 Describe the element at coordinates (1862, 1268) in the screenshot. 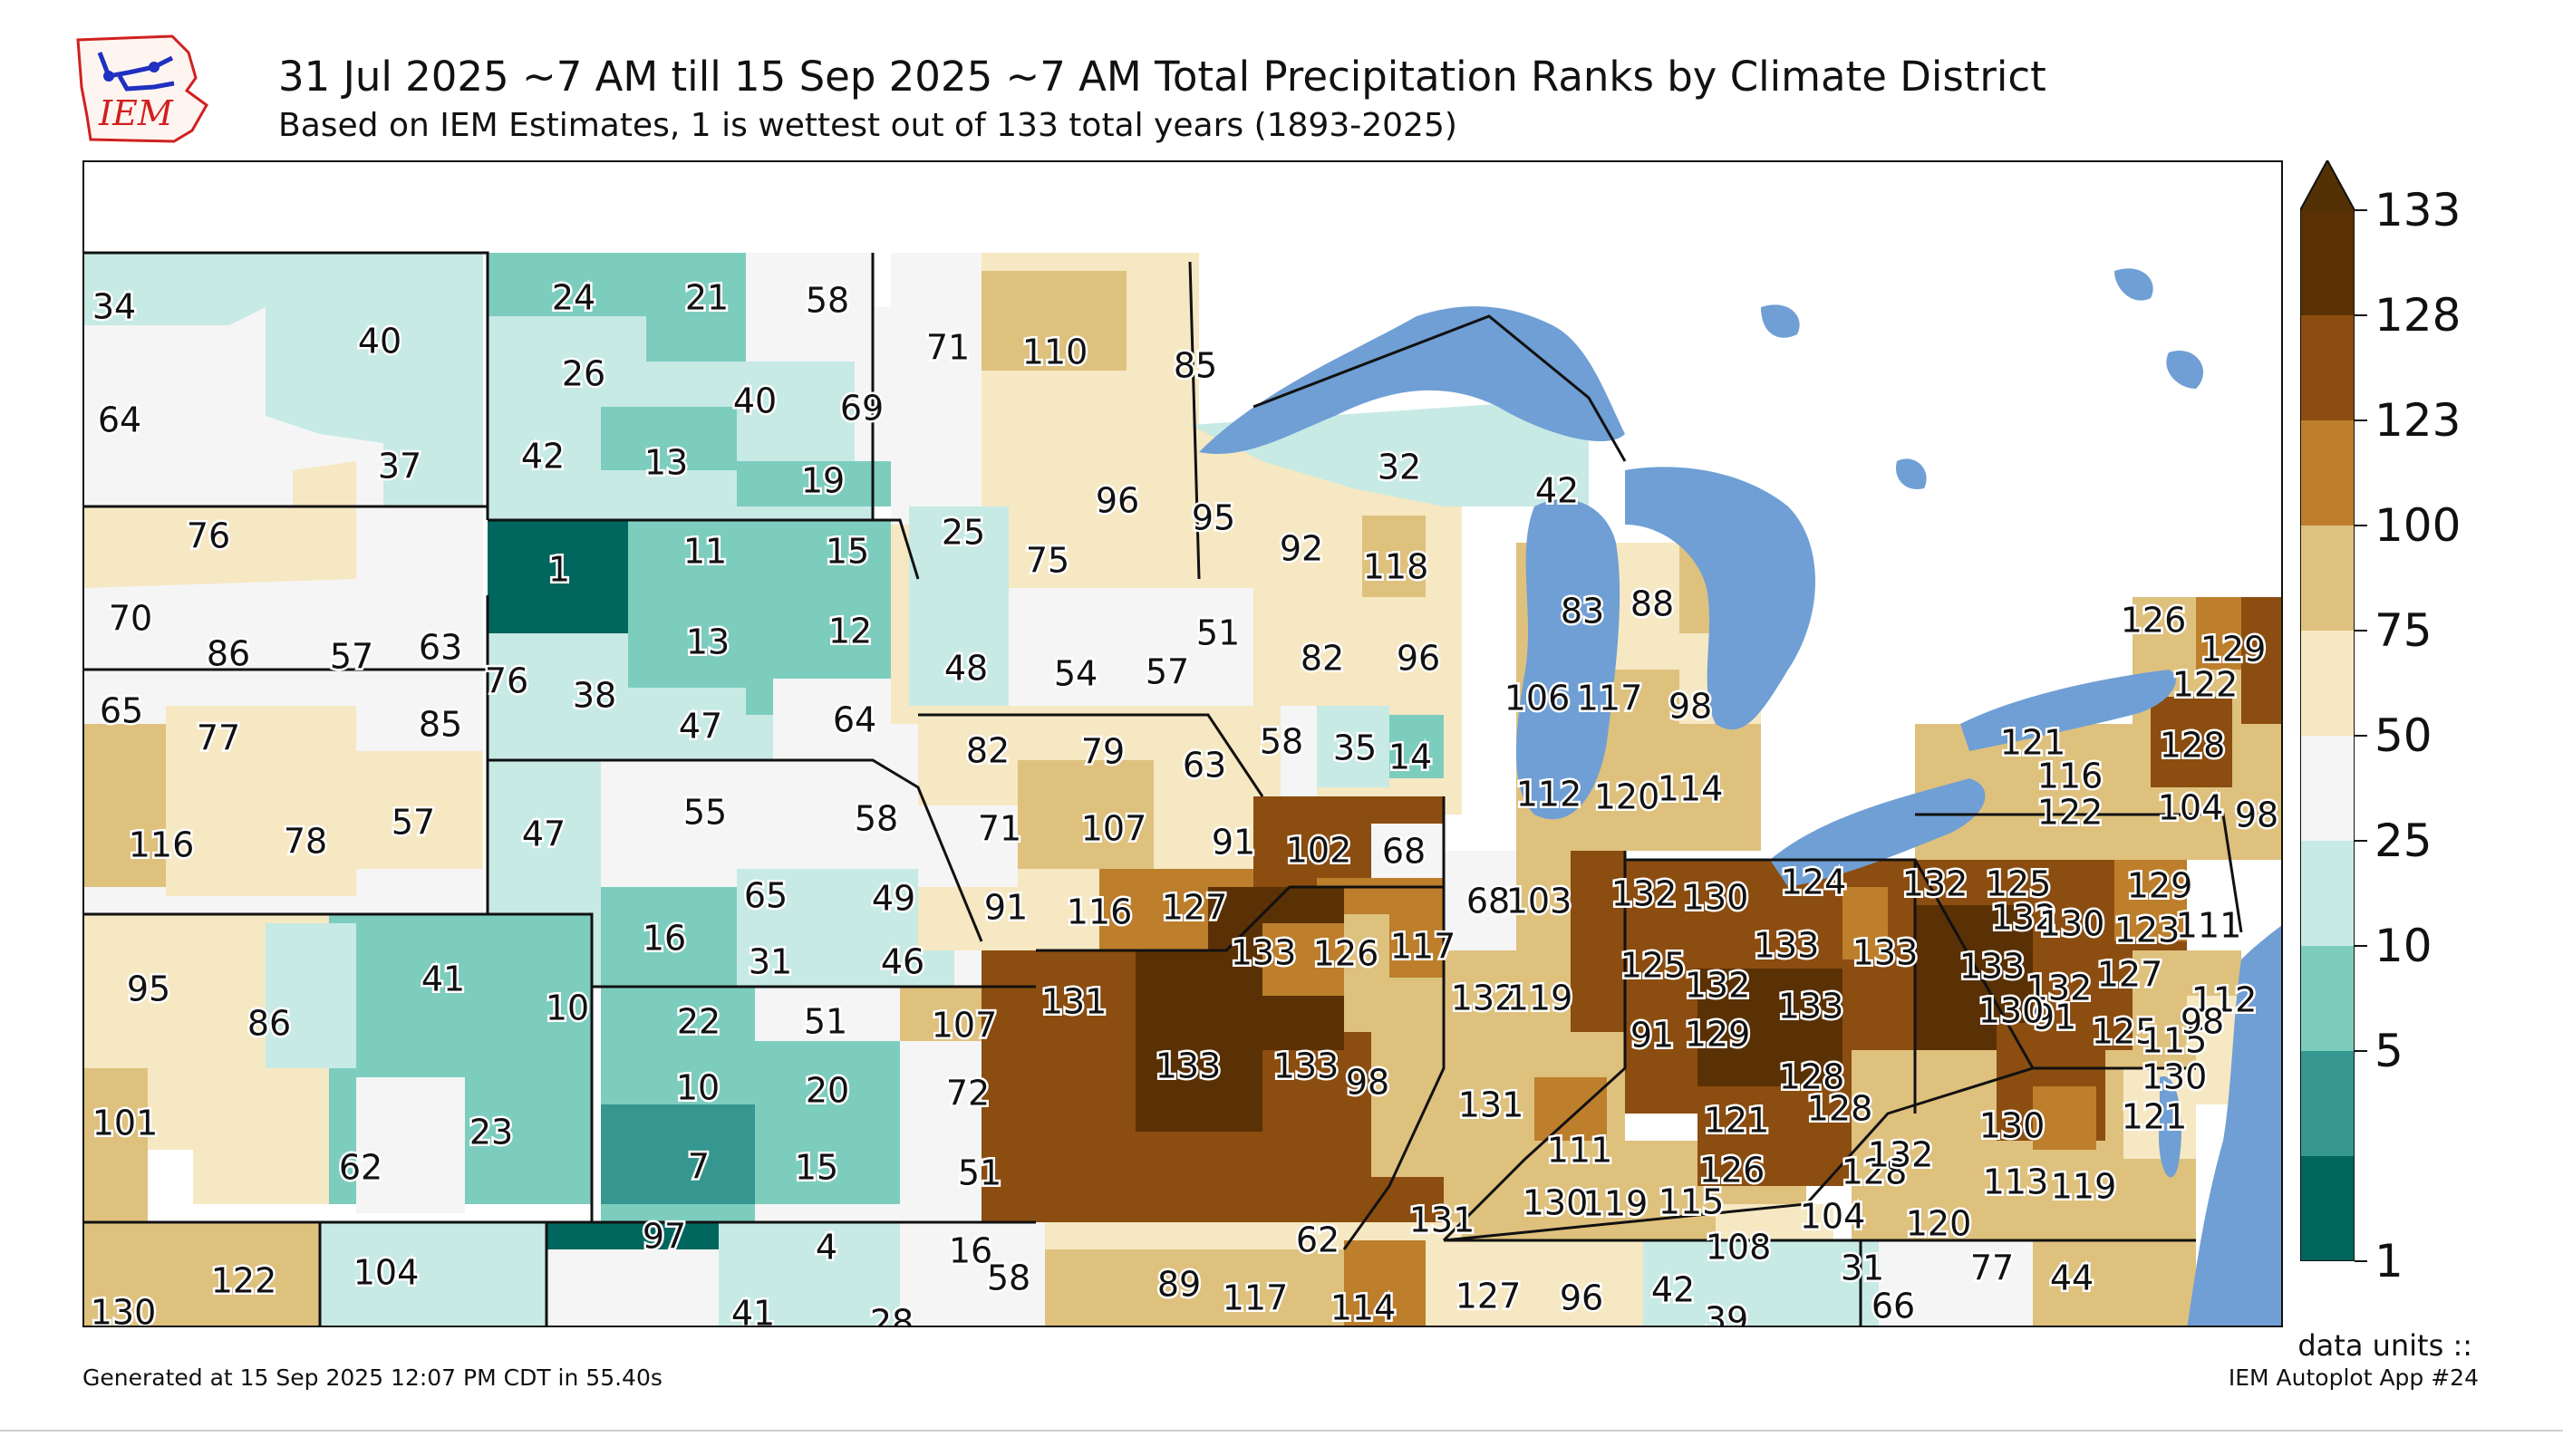

I see `district-rank-label: 31` at that location.